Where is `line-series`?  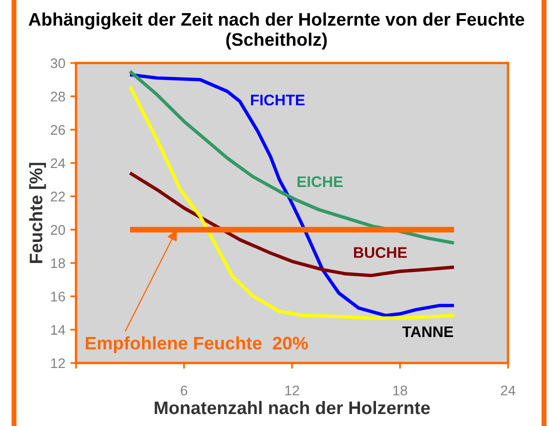 line-series is located at coordinates (292, 224).